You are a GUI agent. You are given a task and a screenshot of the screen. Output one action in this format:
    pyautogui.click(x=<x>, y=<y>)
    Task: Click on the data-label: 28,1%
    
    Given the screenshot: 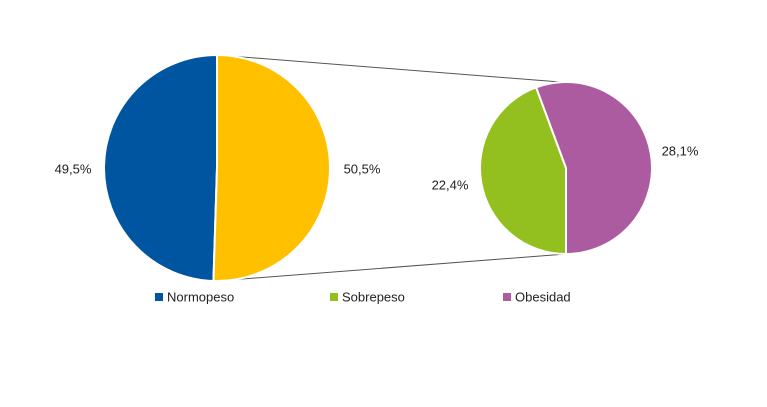 What is the action you would take?
    pyautogui.click(x=680, y=150)
    